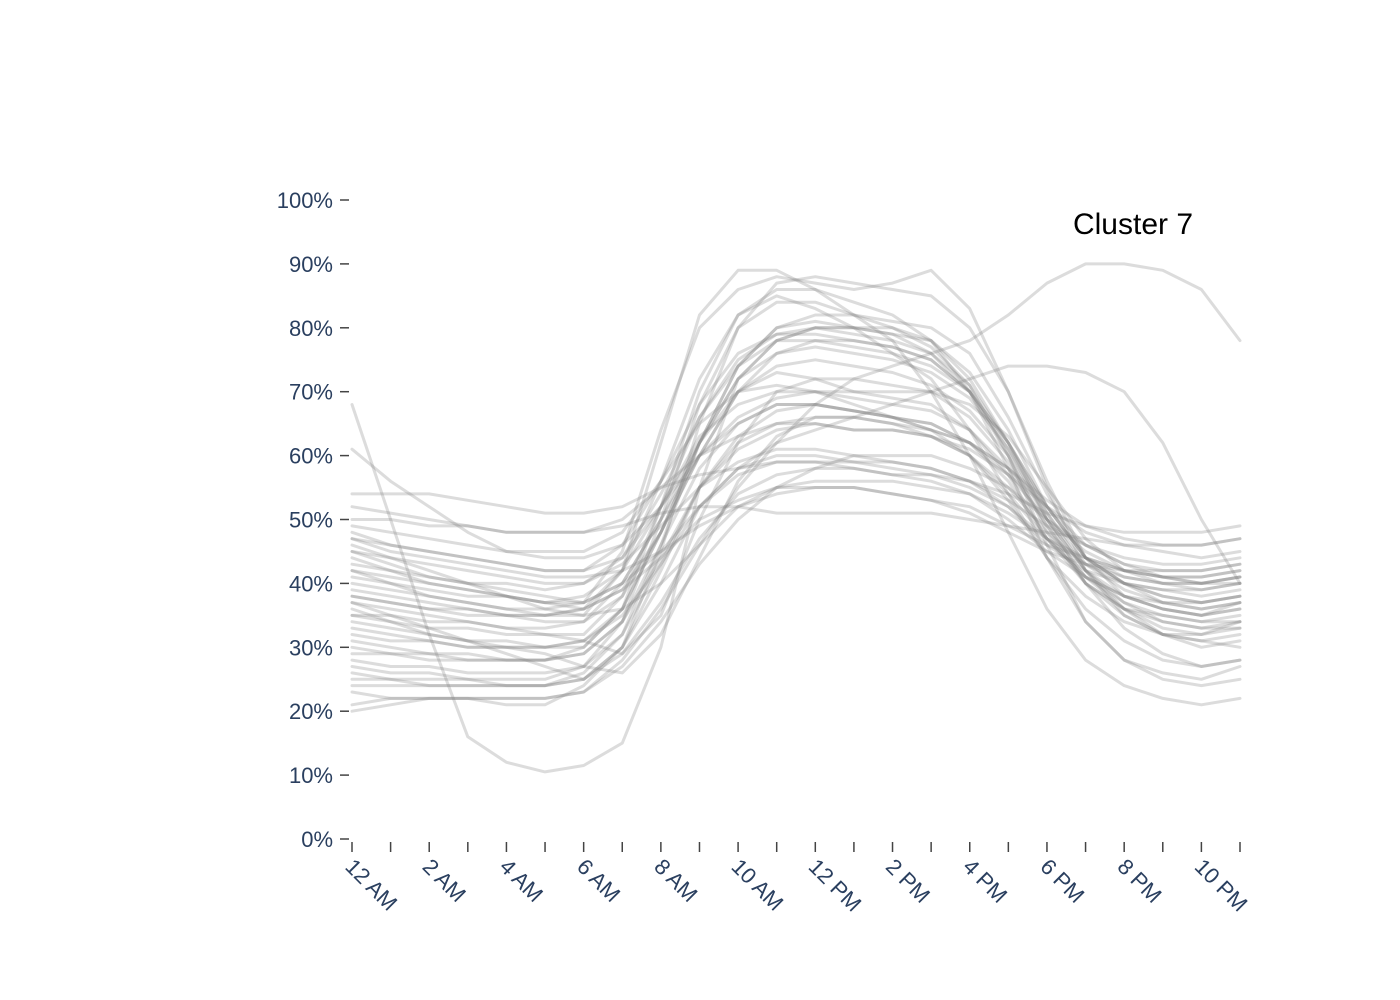 The height and width of the screenshot is (1000, 1400). Describe the element at coordinates (835, 885) in the screenshot. I see `x-tick-label: 12 PM` at that location.